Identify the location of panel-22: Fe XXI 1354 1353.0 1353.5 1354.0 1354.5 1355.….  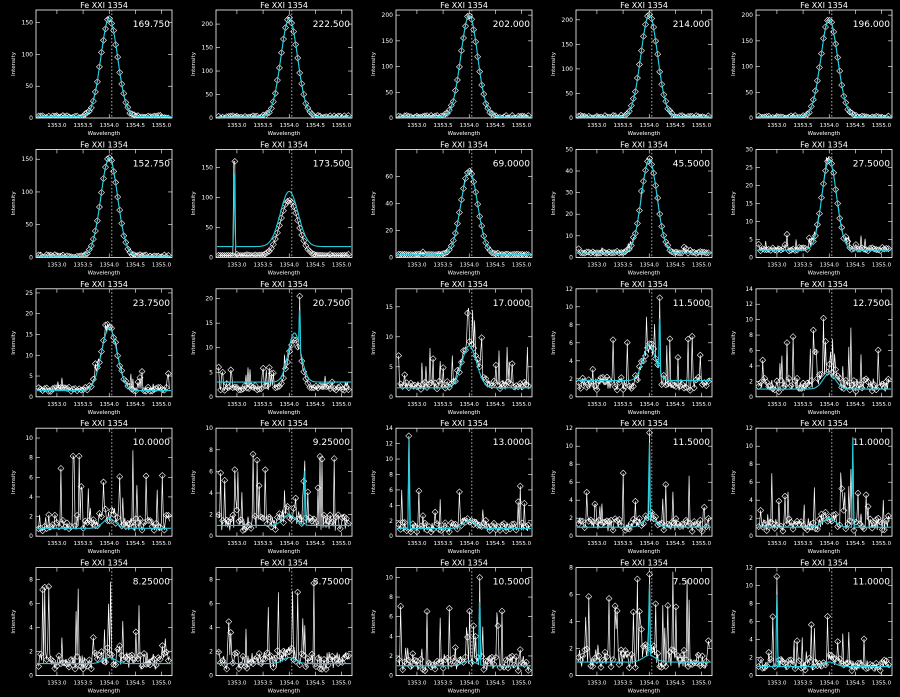
(272, 627).